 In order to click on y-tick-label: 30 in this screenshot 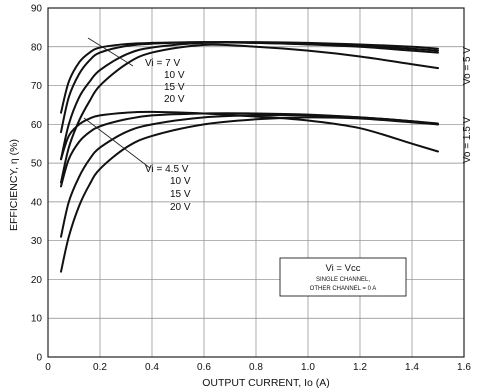, I will do `click(37, 241)`.